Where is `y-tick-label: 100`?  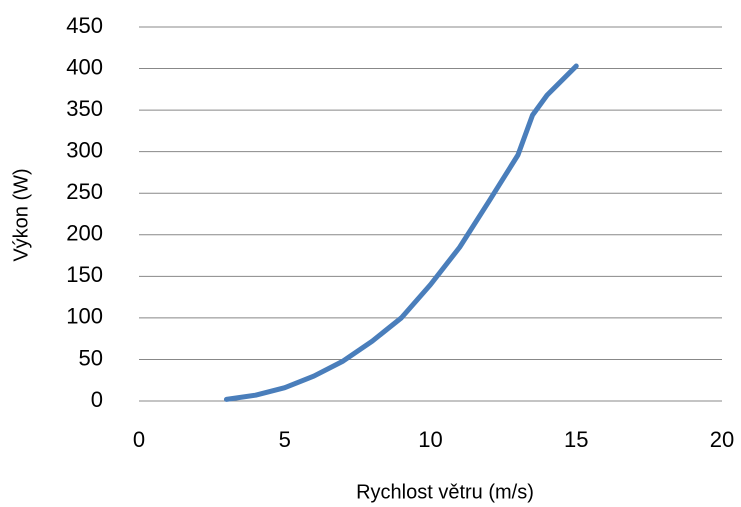 y-tick-label: 100 is located at coordinates (84, 316).